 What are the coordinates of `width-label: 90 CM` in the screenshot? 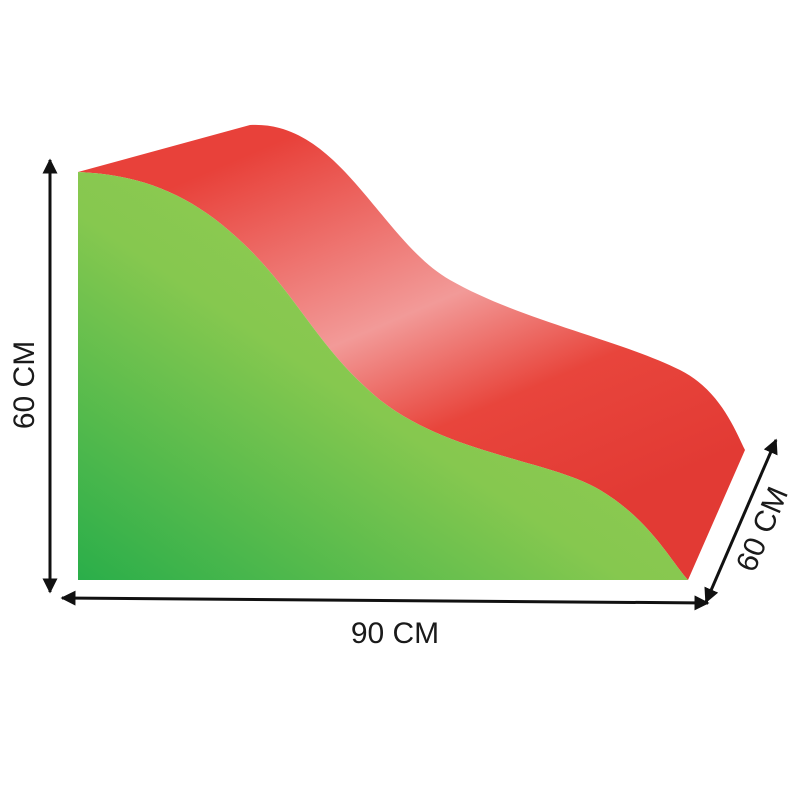 It's located at (395, 633).